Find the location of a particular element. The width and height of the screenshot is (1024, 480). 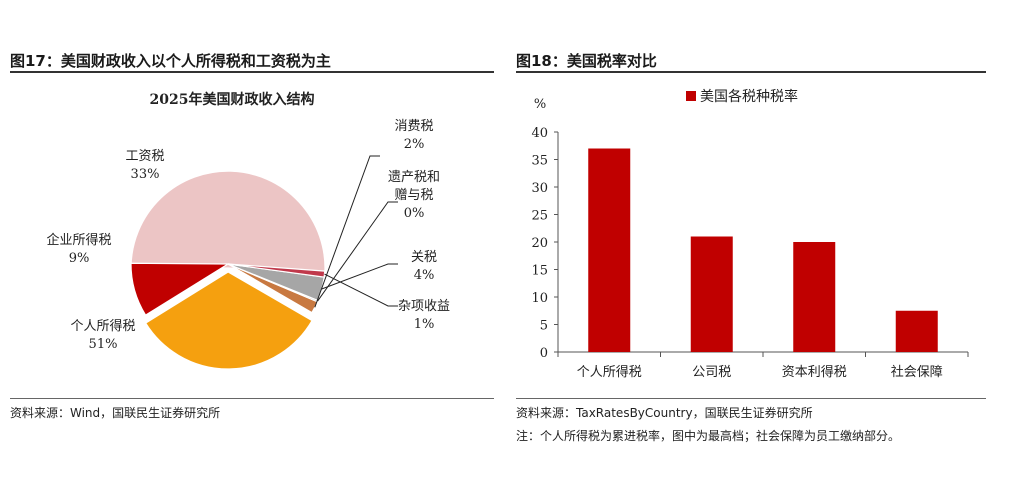

right-source: 资料来源：TaxRatesByCountry，国联民生证券研究所 is located at coordinates (664, 413).